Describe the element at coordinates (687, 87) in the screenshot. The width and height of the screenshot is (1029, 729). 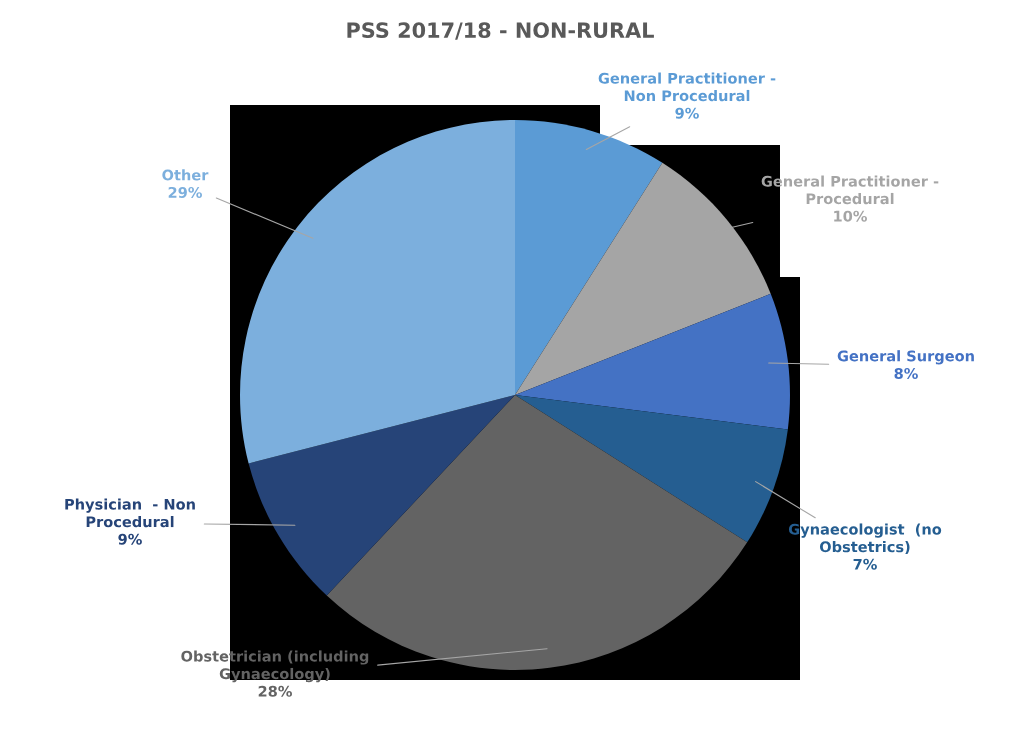
I see `slice-label: General Practitioner - Non Procedural` at that location.